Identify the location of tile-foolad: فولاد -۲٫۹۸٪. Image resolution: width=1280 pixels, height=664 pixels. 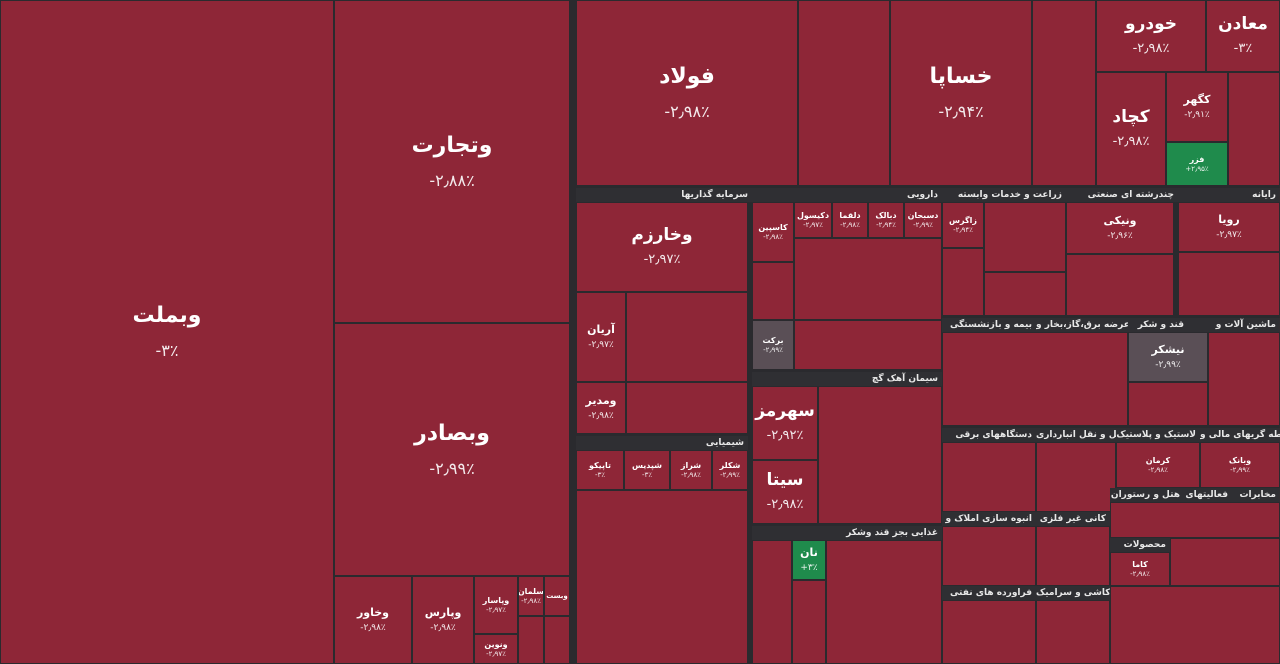
(687, 93).